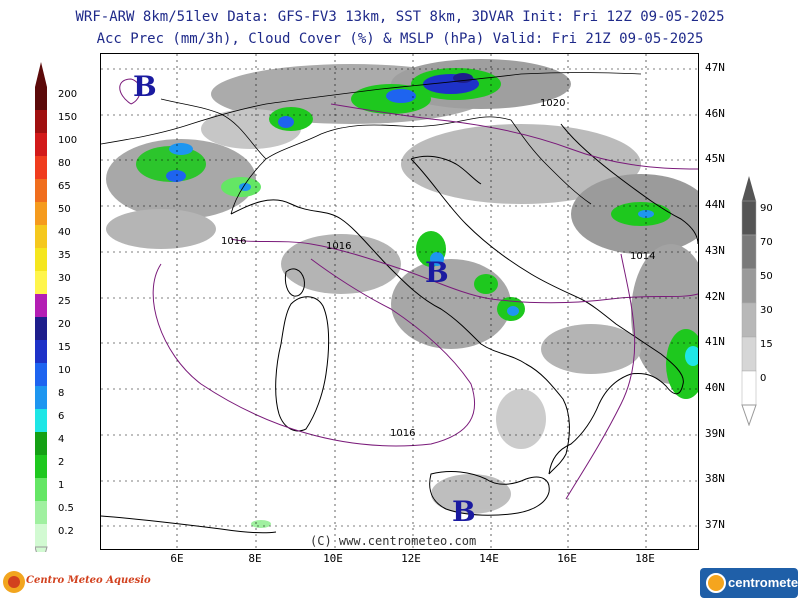 The height and width of the screenshot is (600, 800). What do you see at coordinates (41, 74) in the screenshot?
I see `precip-legend-arrow-top` at bounding box center [41, 74].